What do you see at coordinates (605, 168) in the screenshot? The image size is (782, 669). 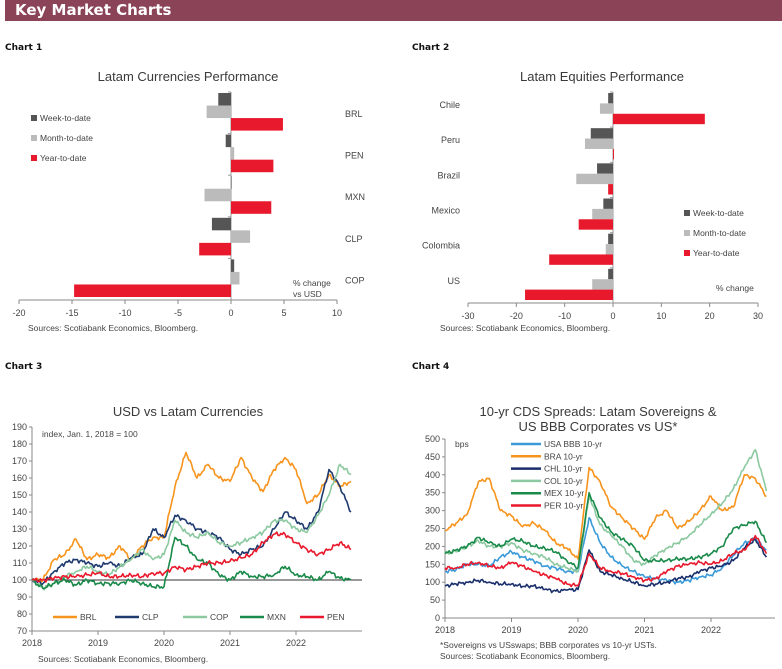 I see `chart2-bar-brazil-week-to-date` at bounding box center [605, 168].